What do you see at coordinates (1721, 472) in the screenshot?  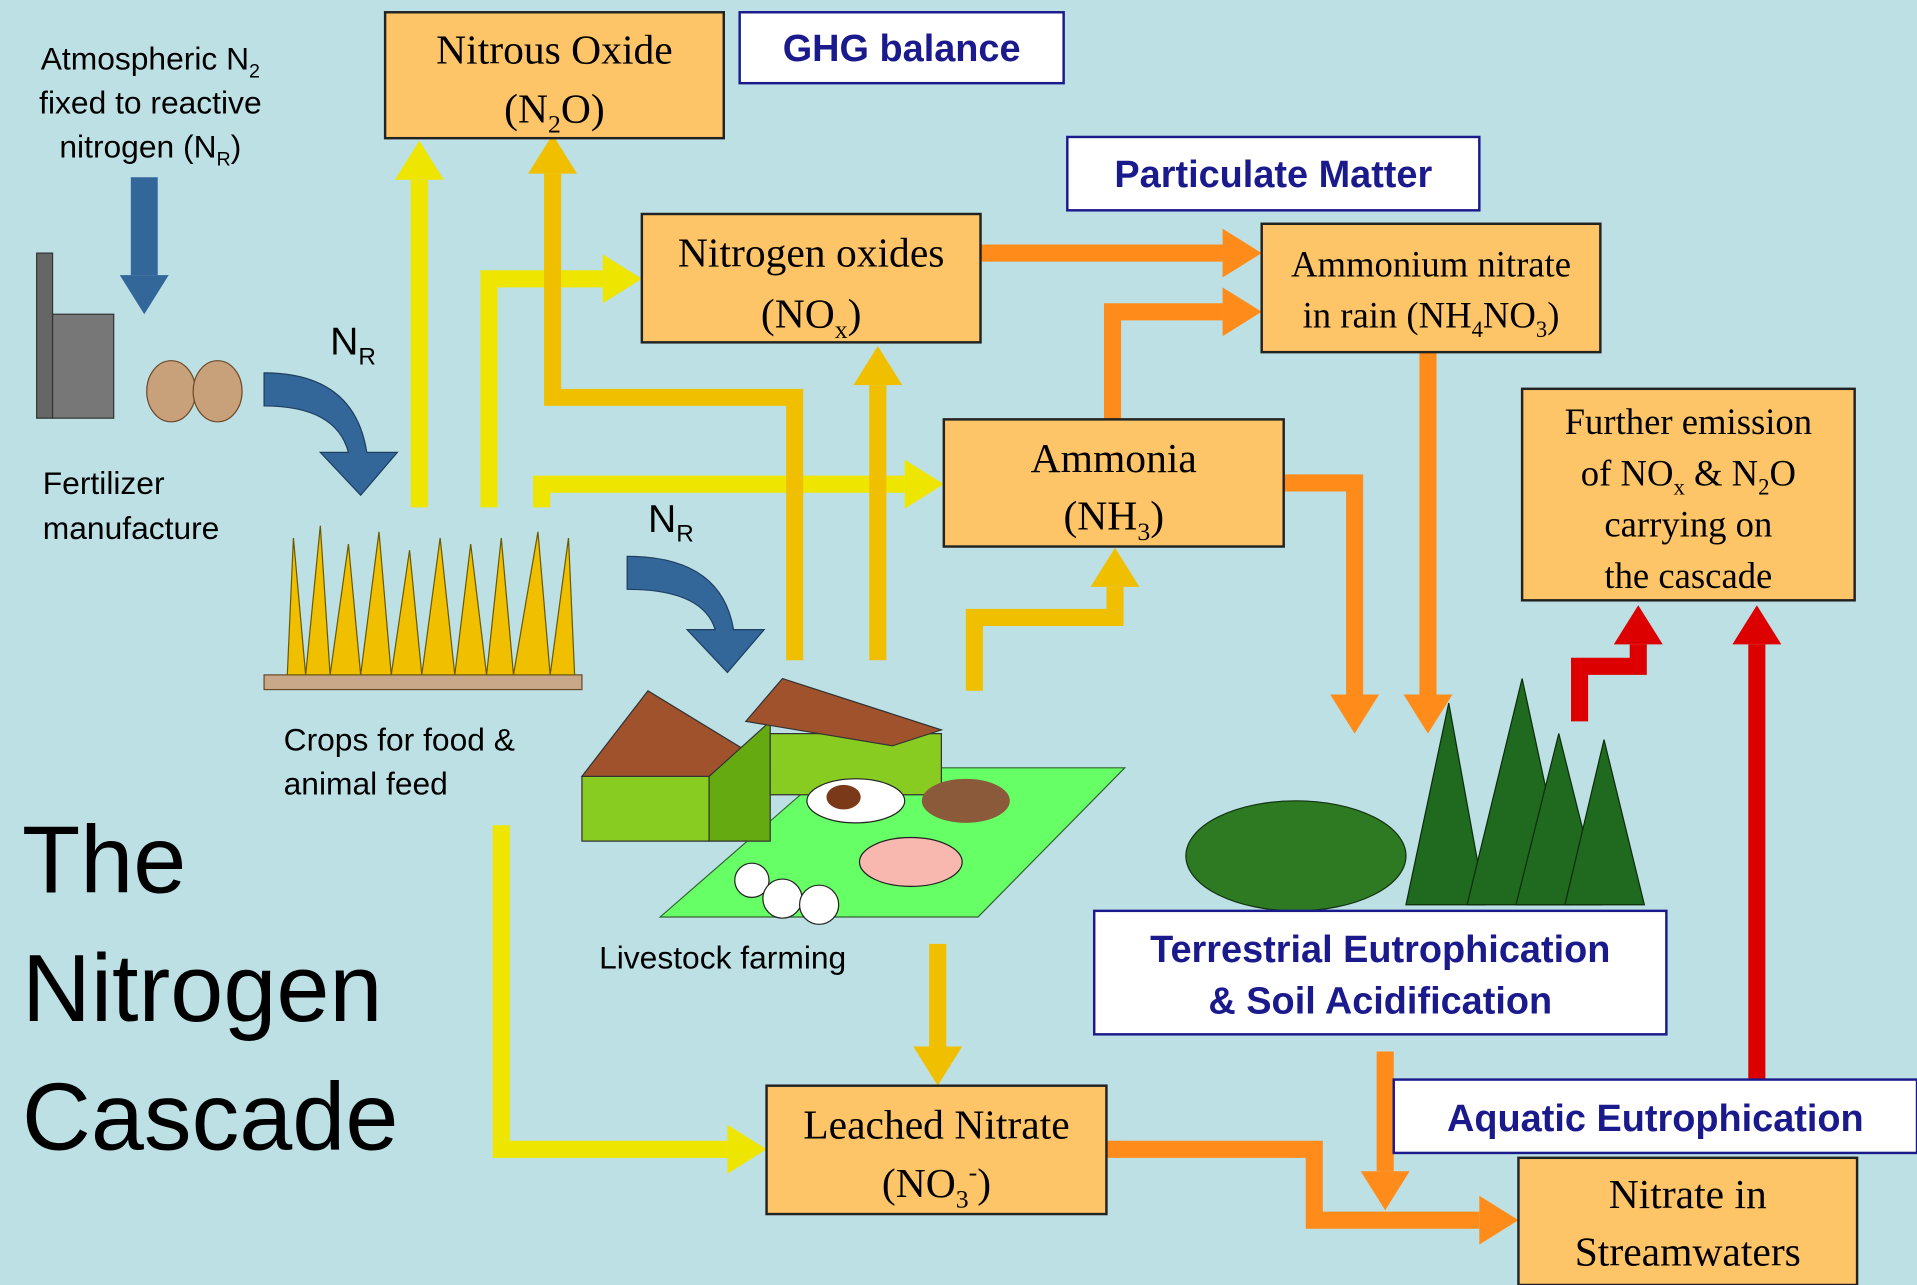 I see `text-run: & N` at bounding box center [1721, 472].